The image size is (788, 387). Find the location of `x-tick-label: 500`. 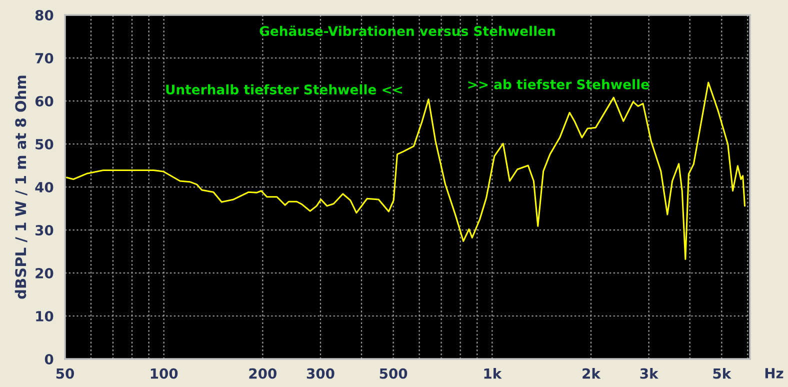

x-tick-label: 500 is located at coordinates (394, 373).